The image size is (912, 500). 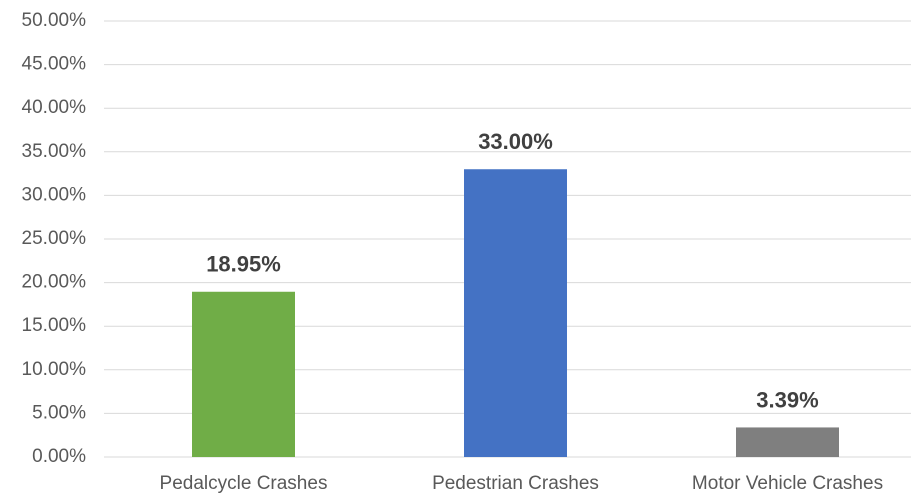 I want to click on y-tick-label: 30.00%, so click(x=54, y=194).